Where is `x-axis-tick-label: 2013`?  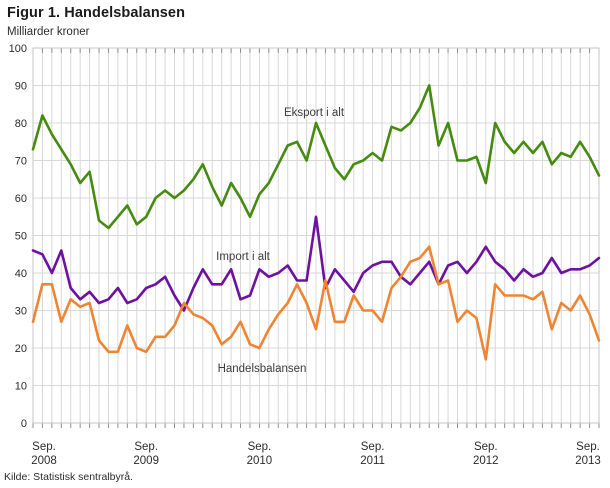
x-axis-tick-label: 2013 is located at coordinates (588, 461).